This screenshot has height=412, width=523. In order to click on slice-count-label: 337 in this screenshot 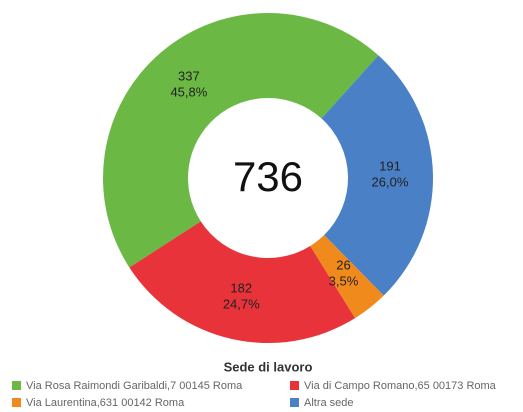, I will do `click(189, 76)`.